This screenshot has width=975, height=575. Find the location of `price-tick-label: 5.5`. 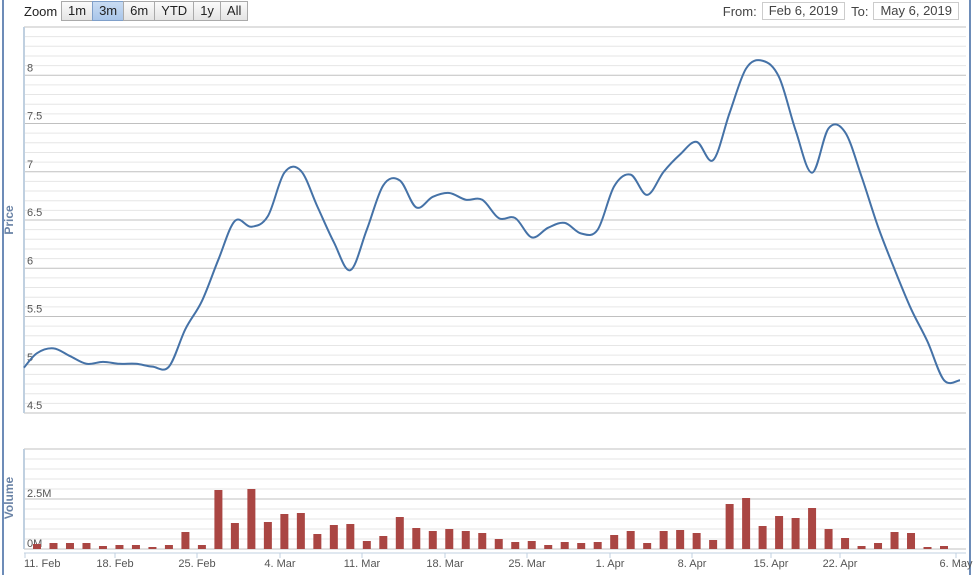

price-tick-label: 5.5 is located at coordinates (34, 310).